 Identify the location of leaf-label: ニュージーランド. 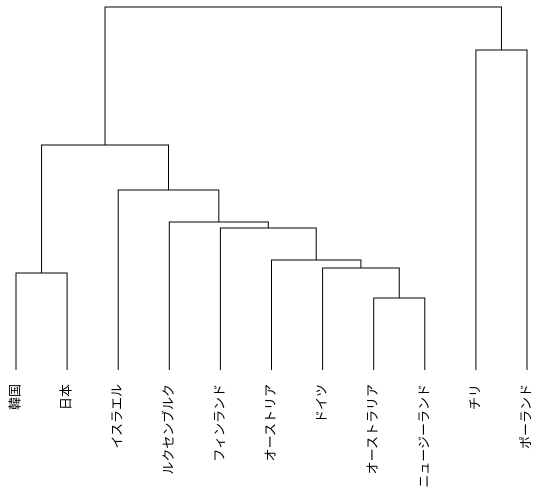
(424, 436).